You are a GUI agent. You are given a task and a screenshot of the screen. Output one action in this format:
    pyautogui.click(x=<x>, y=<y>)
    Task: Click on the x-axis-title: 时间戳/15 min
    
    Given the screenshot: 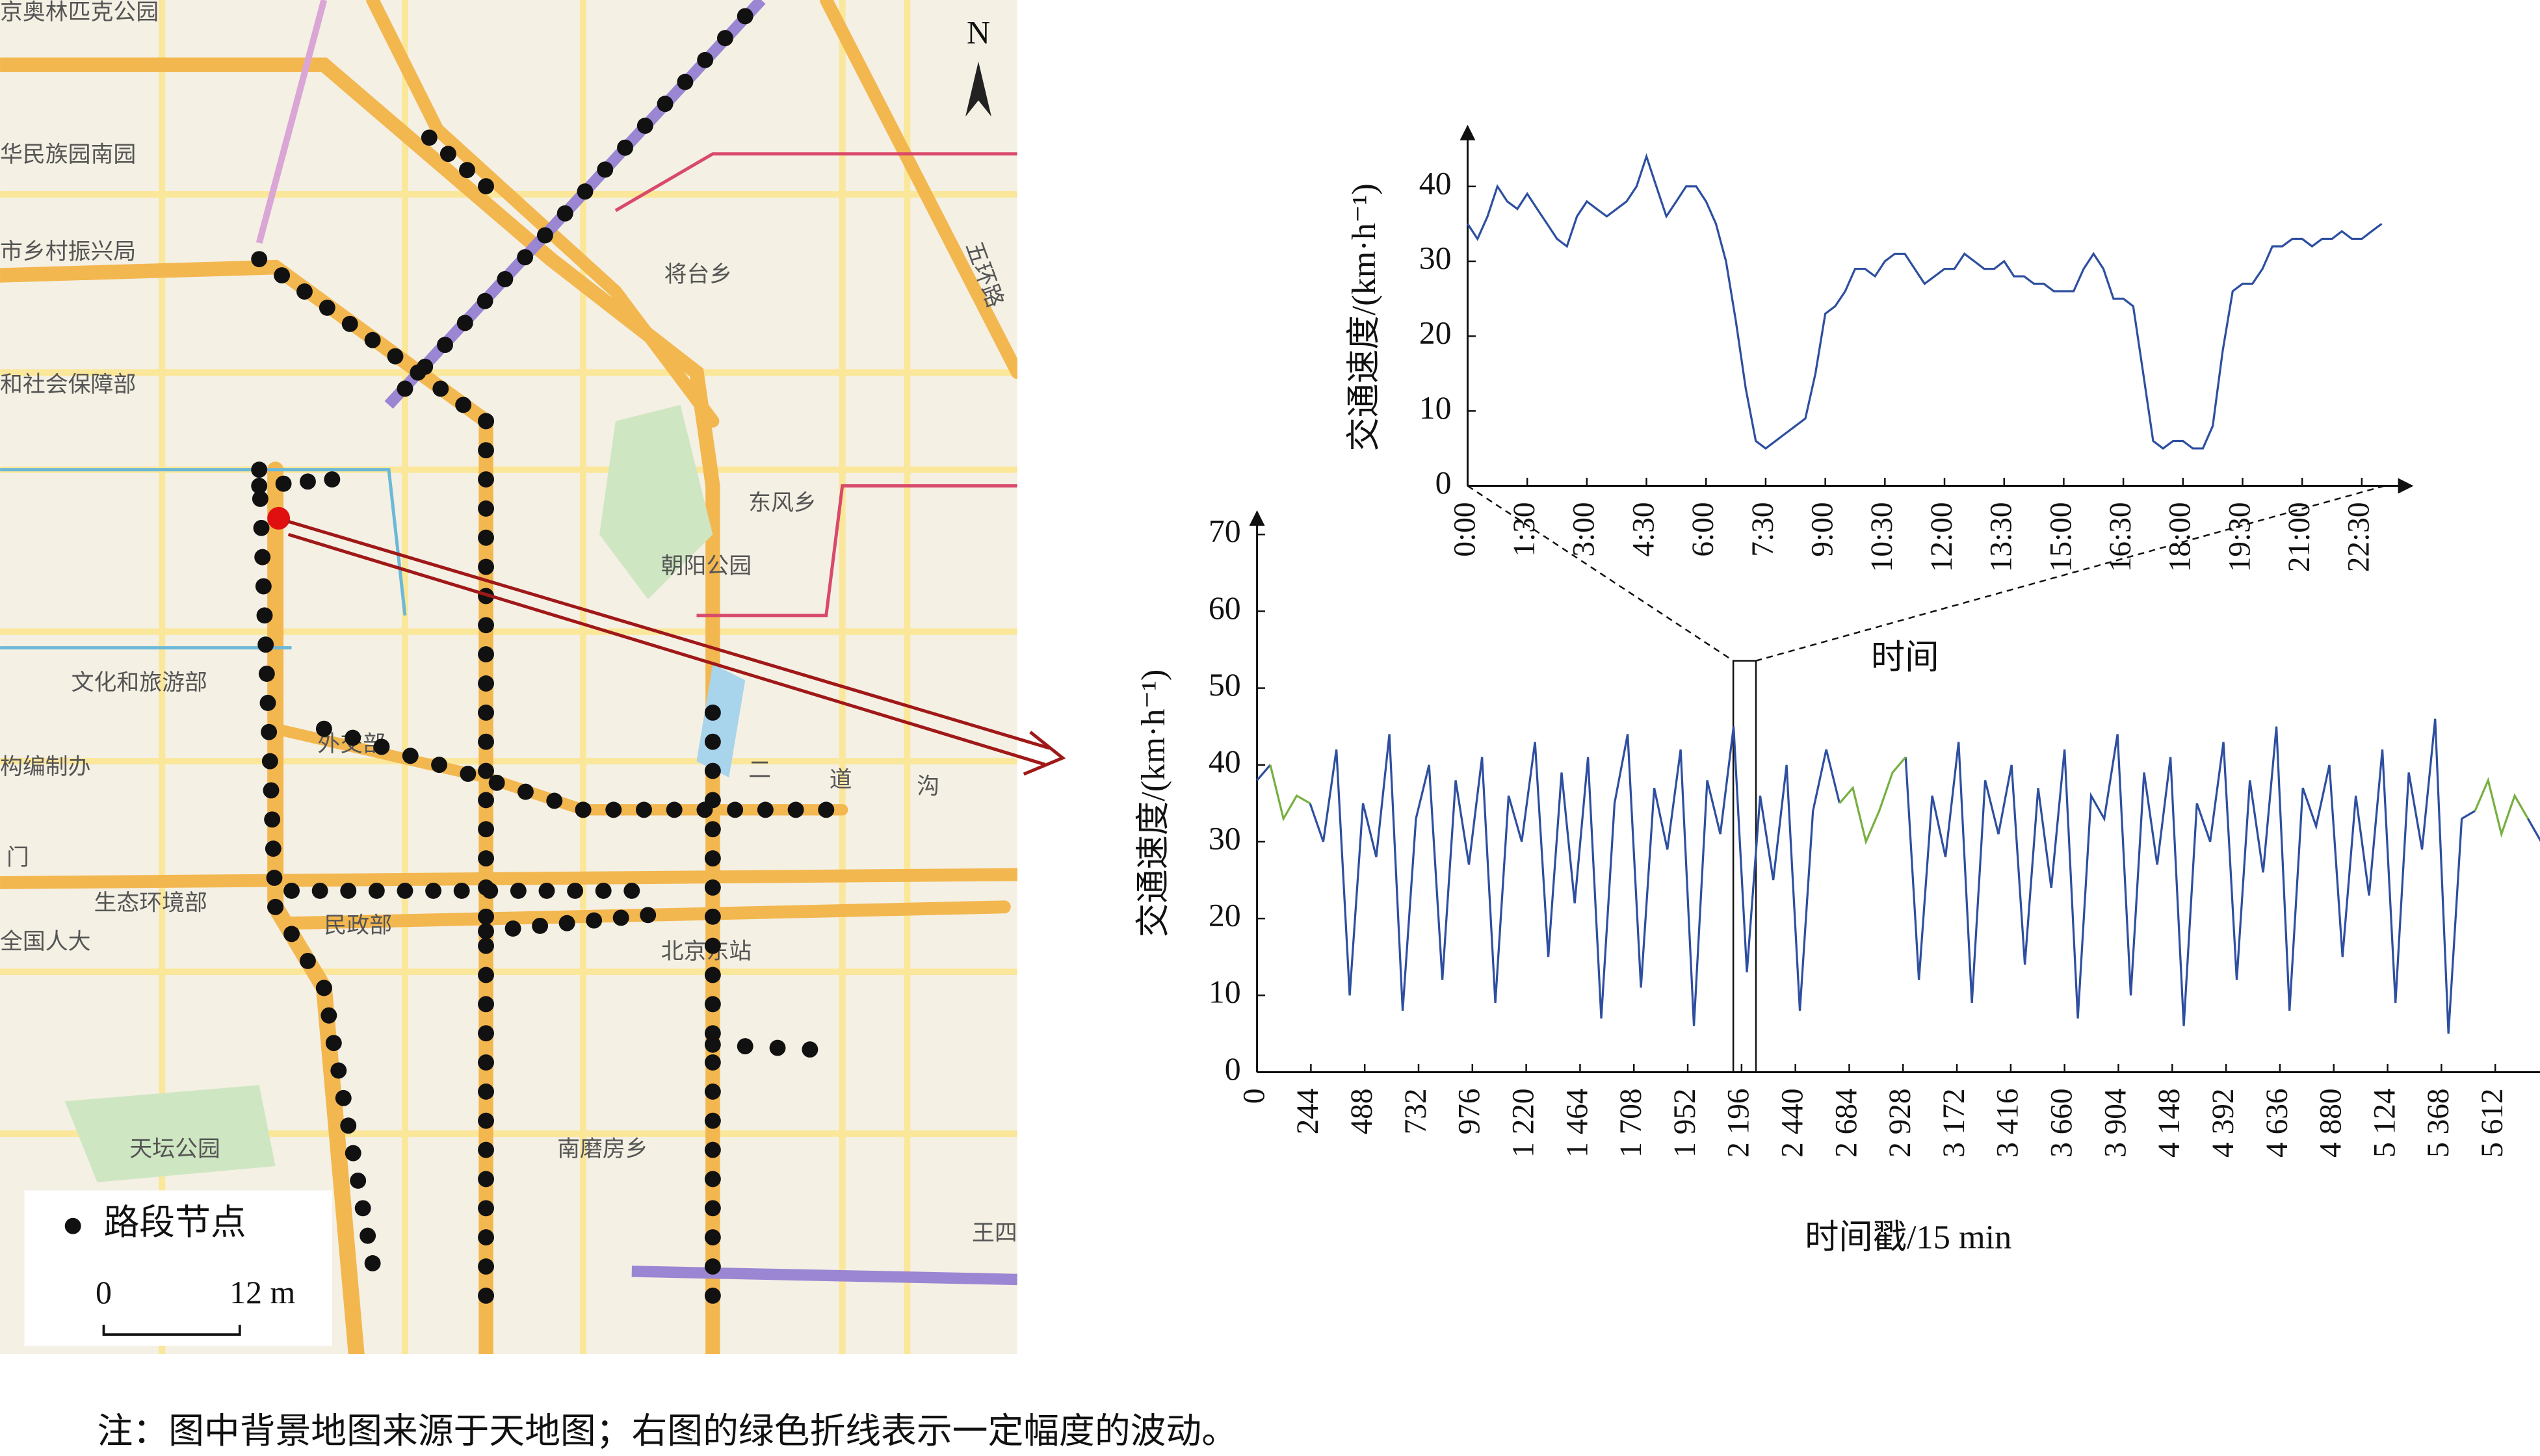 What is the action you would take?
    pyautogui.click(x=1908, y=1238)
    